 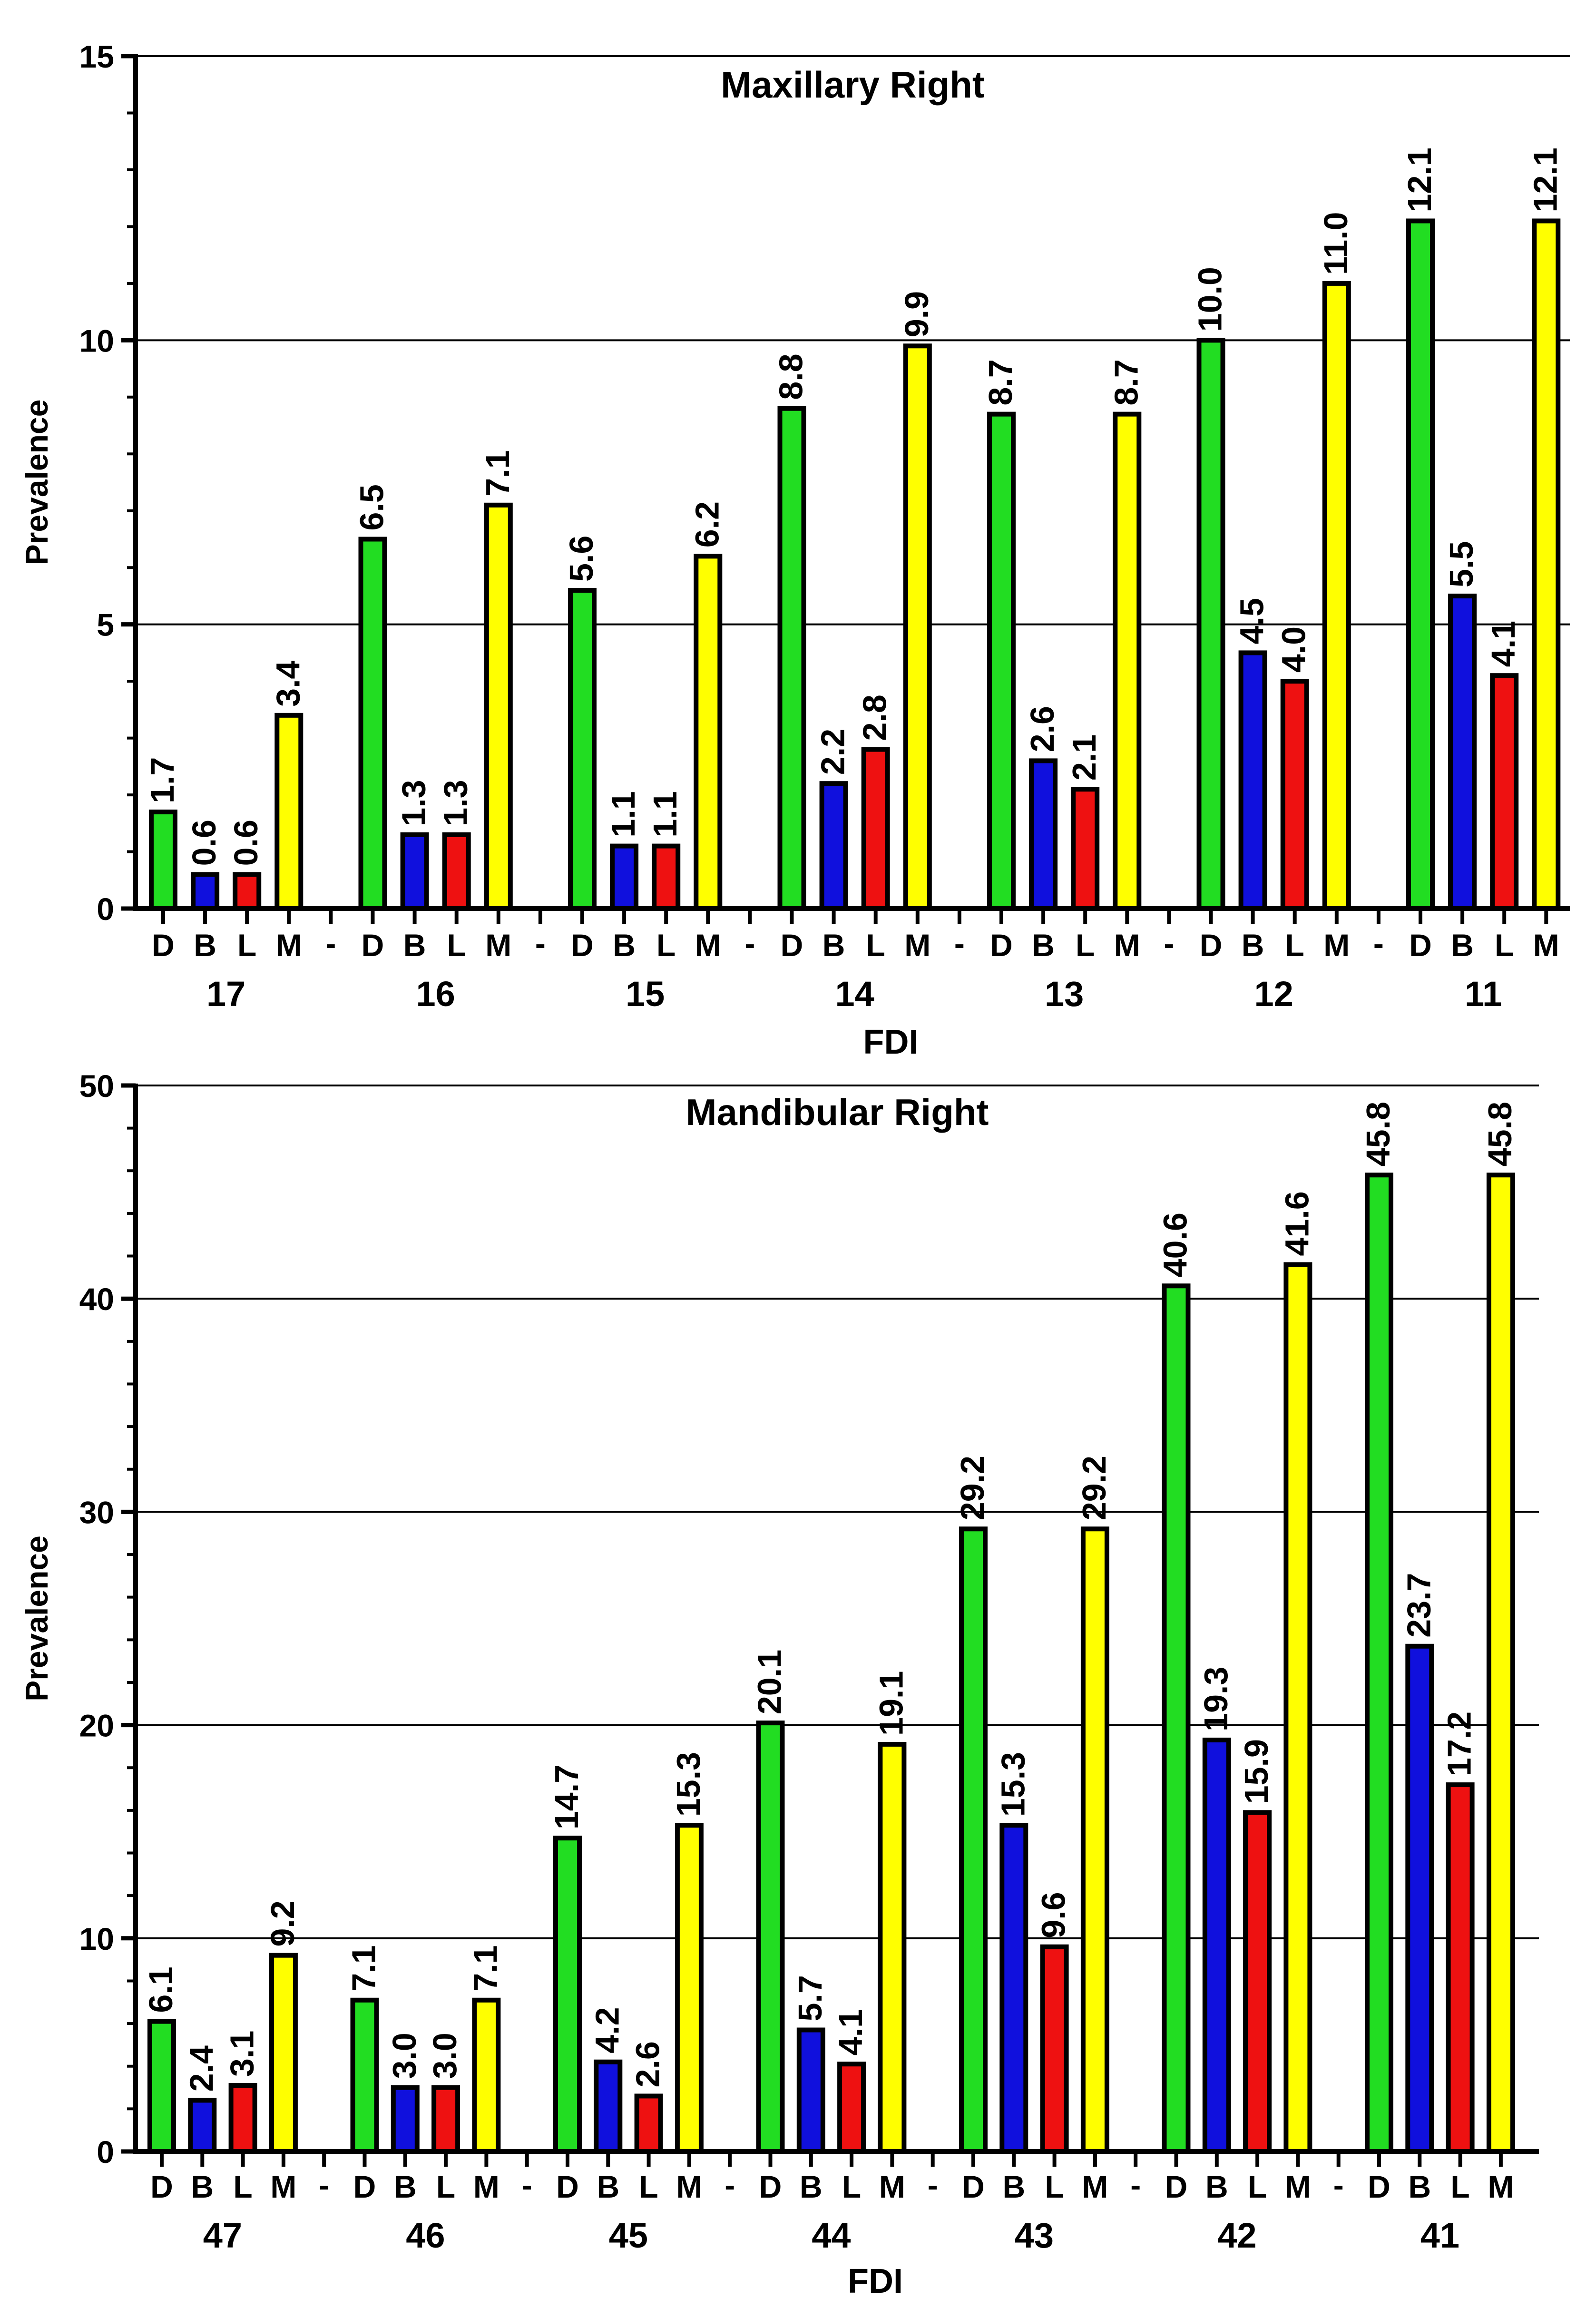 What do you see at coordinates (248, 891) in the screenshot?
I see `bar-17-L` at bounding box center [248, 891].